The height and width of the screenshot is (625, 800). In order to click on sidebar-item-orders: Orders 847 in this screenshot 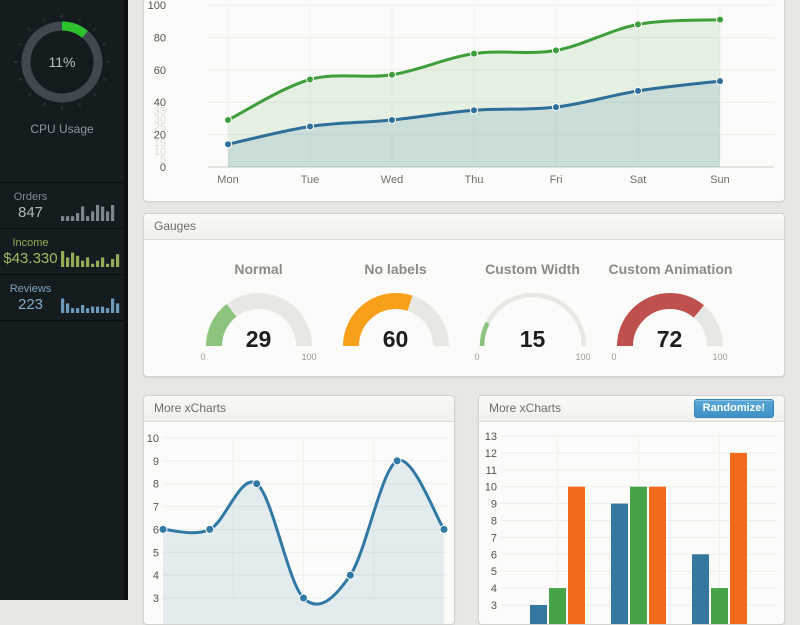, I will do `click(62, 205)`.